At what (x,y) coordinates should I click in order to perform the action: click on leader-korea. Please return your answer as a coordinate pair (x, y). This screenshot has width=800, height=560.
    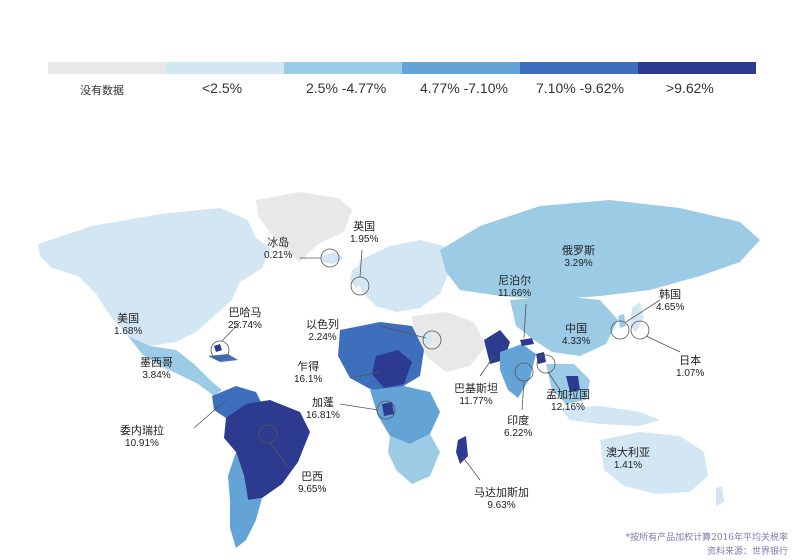
    Looking at the image, I should click on (643, 311).